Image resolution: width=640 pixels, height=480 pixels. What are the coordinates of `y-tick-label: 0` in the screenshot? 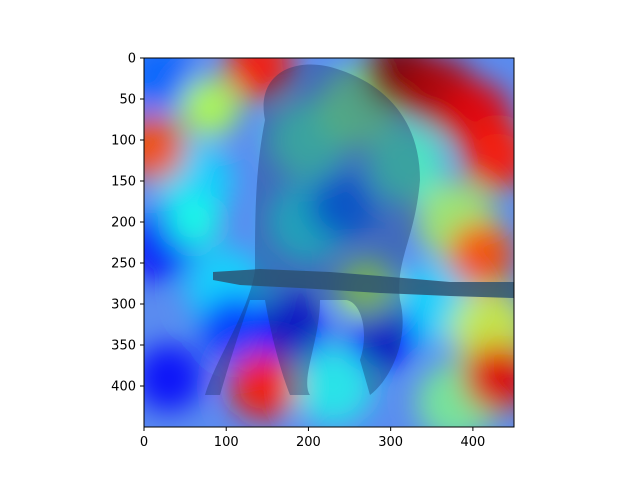 It's located at (132, 59).